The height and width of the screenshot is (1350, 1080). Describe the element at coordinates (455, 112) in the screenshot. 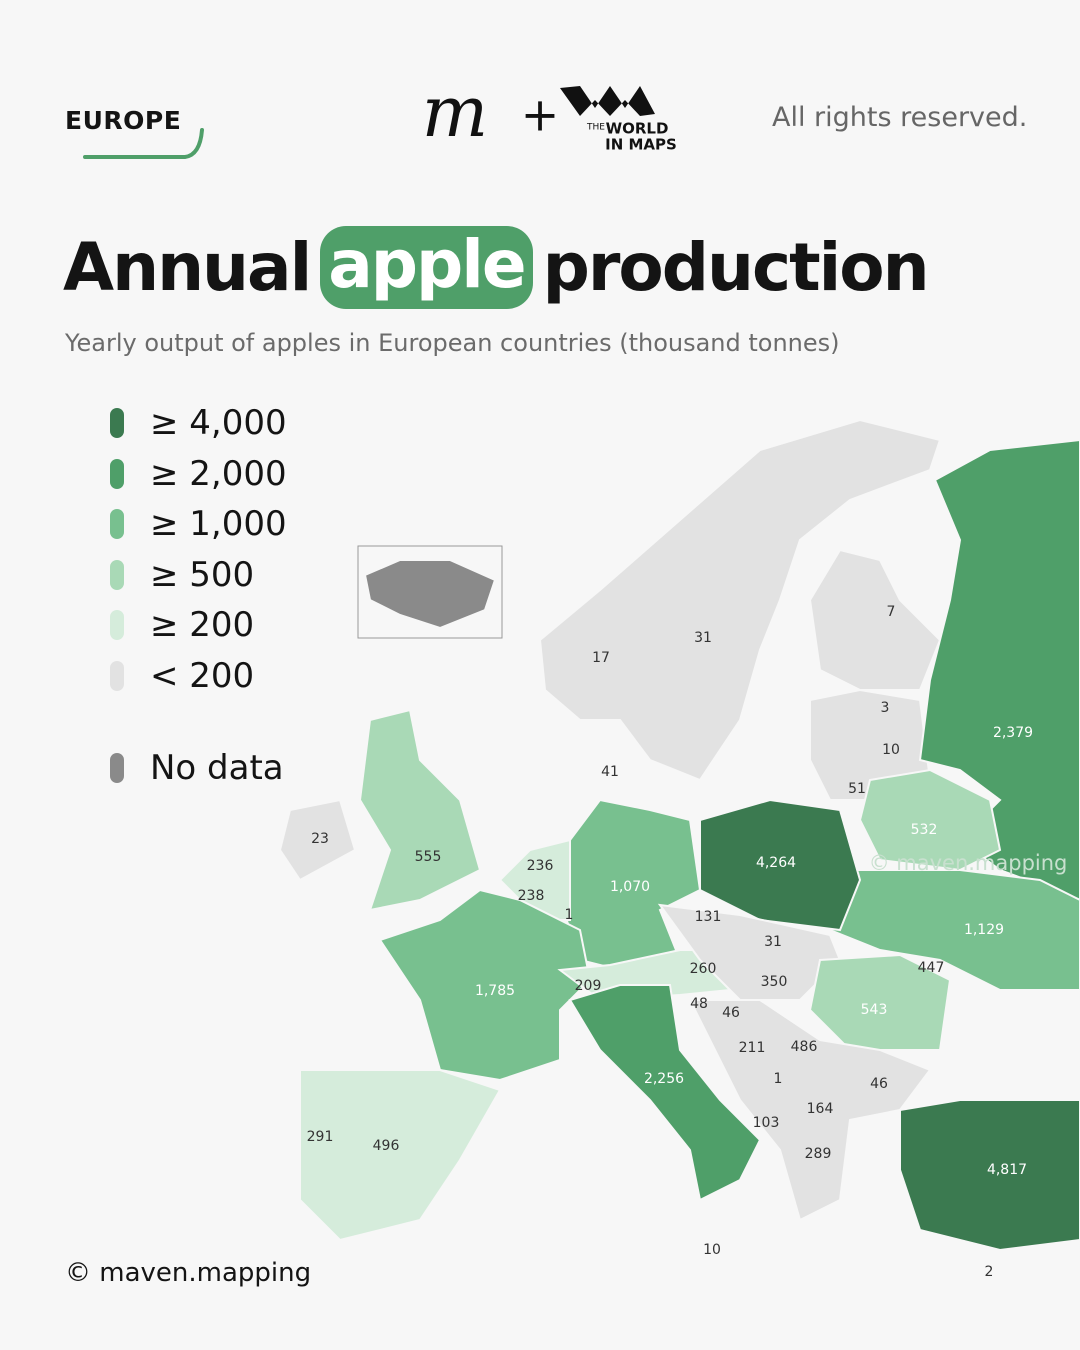

I see `logo-m: m` at that location.